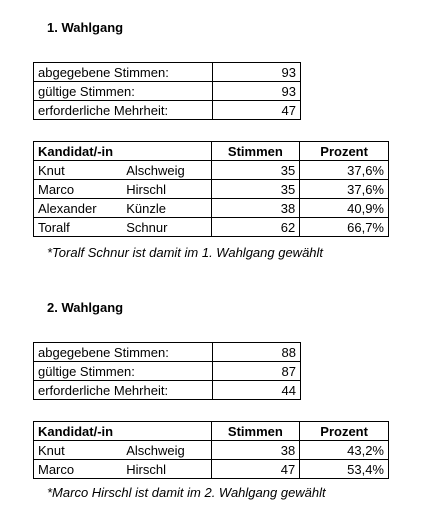  I want to click on summary-value: 88, so click(256, 352).